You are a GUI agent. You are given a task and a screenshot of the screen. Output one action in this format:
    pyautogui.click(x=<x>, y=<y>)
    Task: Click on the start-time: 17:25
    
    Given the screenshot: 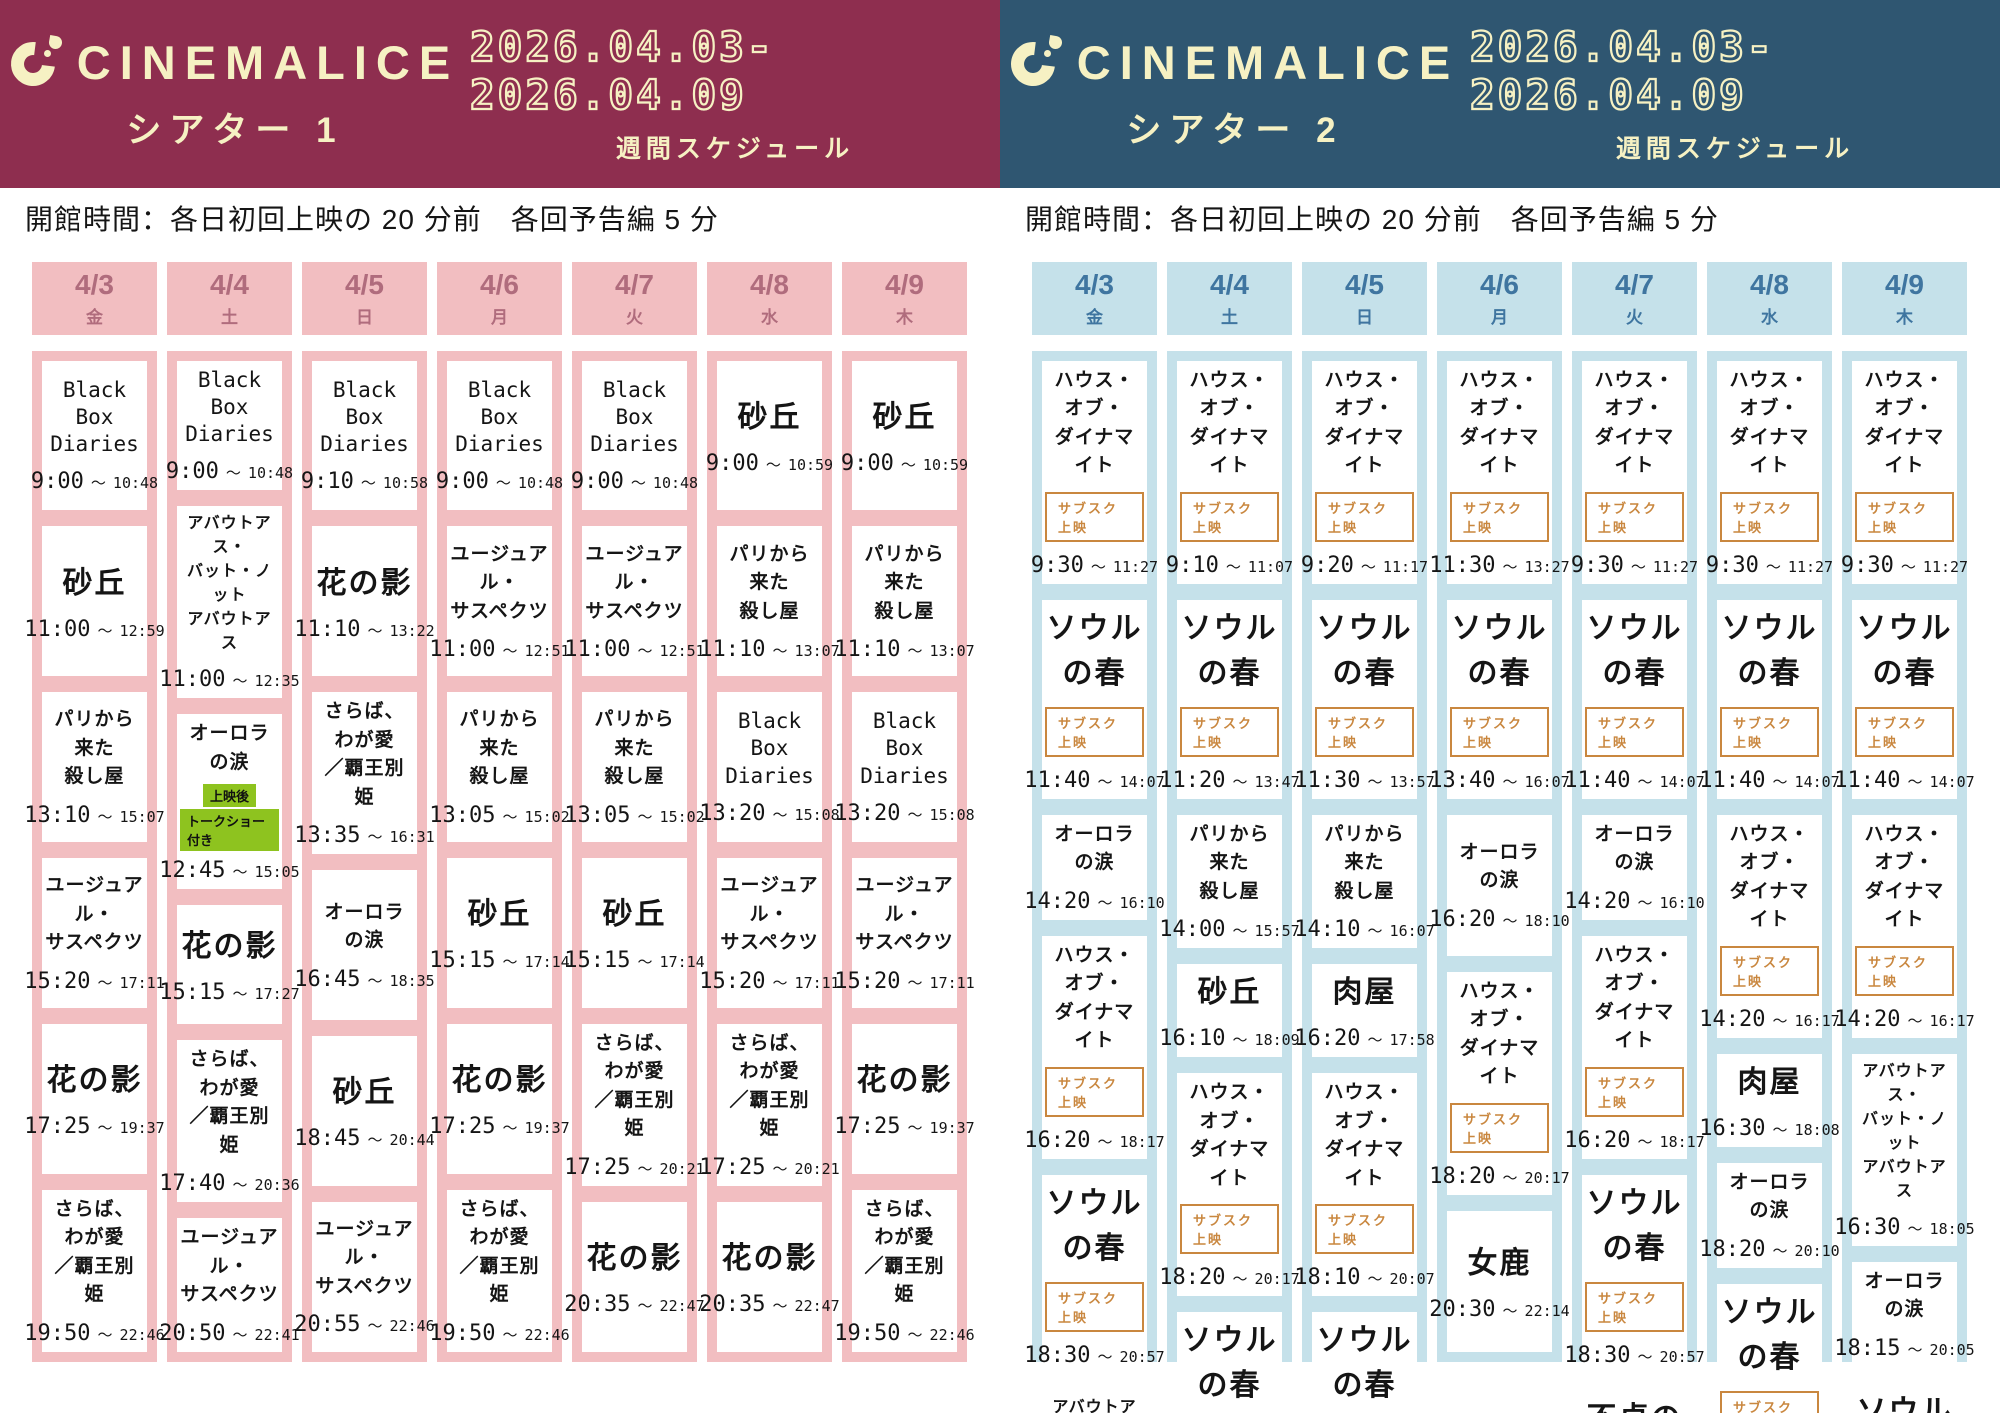 What is the action you would take?
    pyautogui.click(x=57, y=1127)
    